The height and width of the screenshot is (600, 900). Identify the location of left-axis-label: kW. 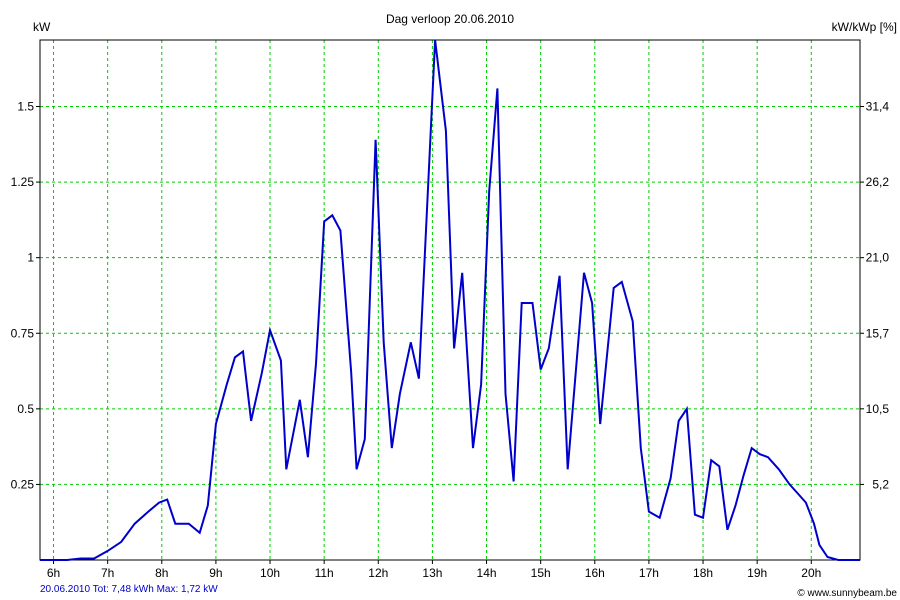
(42, 27).